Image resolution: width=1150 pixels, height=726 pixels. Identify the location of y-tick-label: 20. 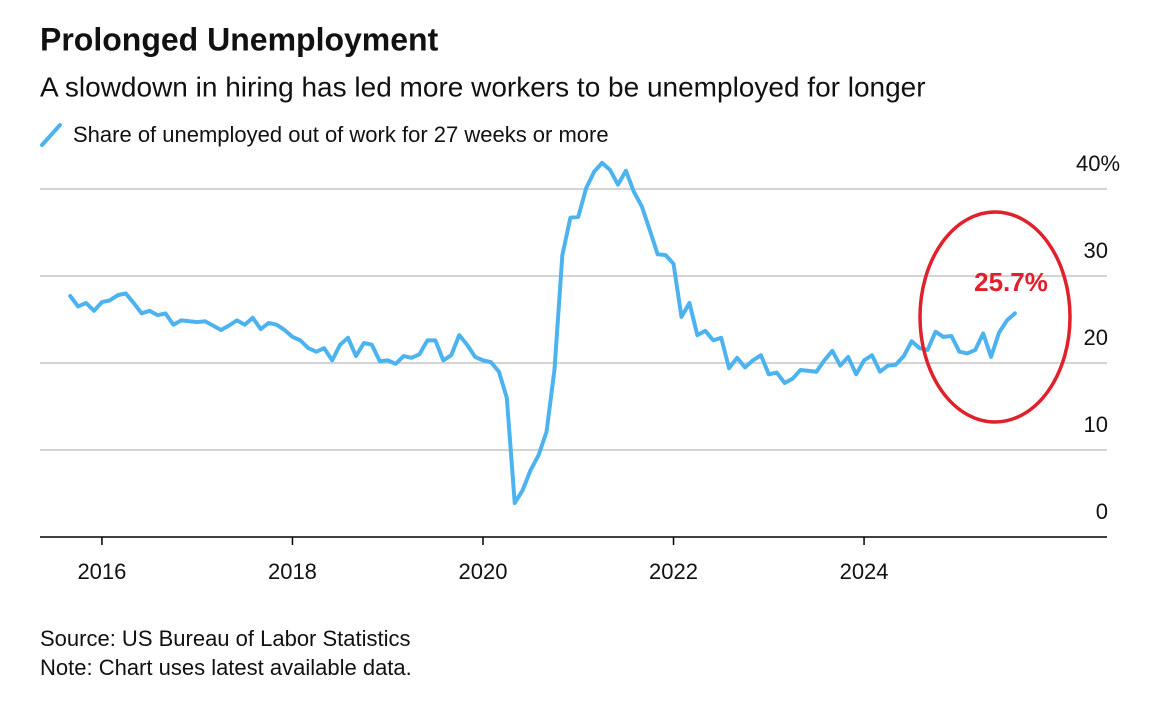
(1096, 337).